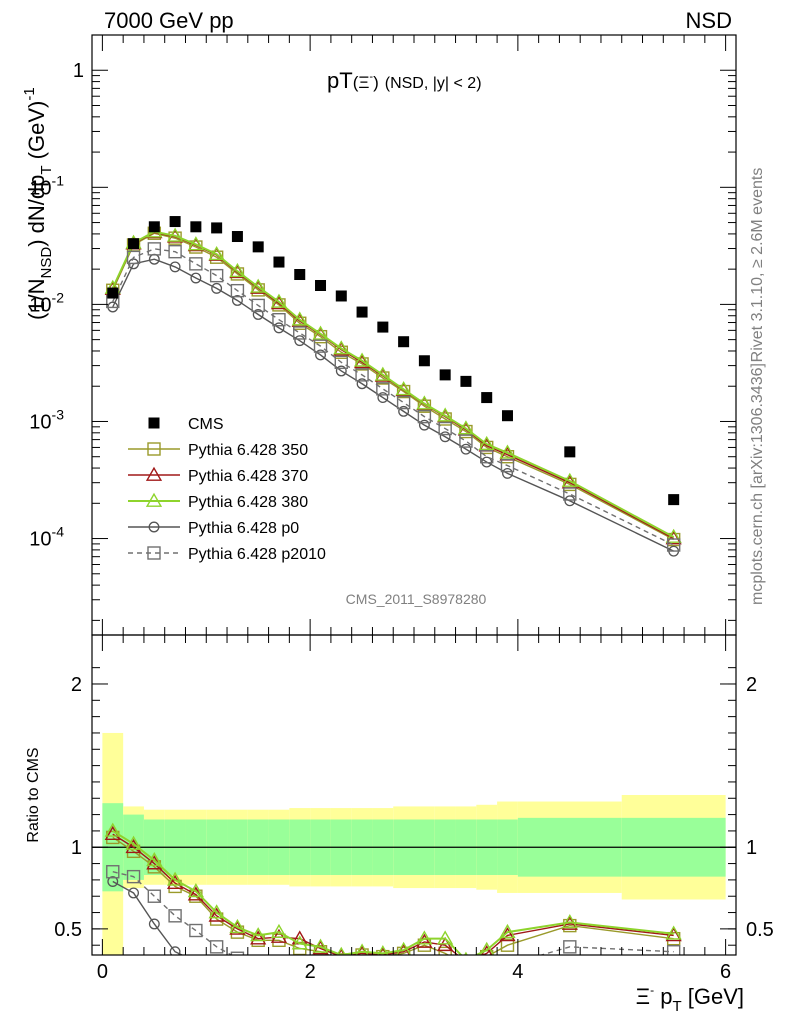 Image resolution: width=786 pixels, height=1024 pixels. I want to click on pythia-6-428-370-point, so click(673, 537).